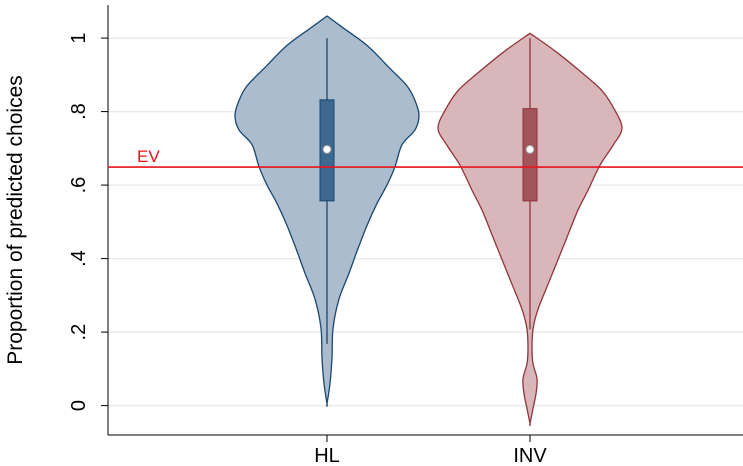  I want to click on y-tick-label: .4, so click(79, 258).